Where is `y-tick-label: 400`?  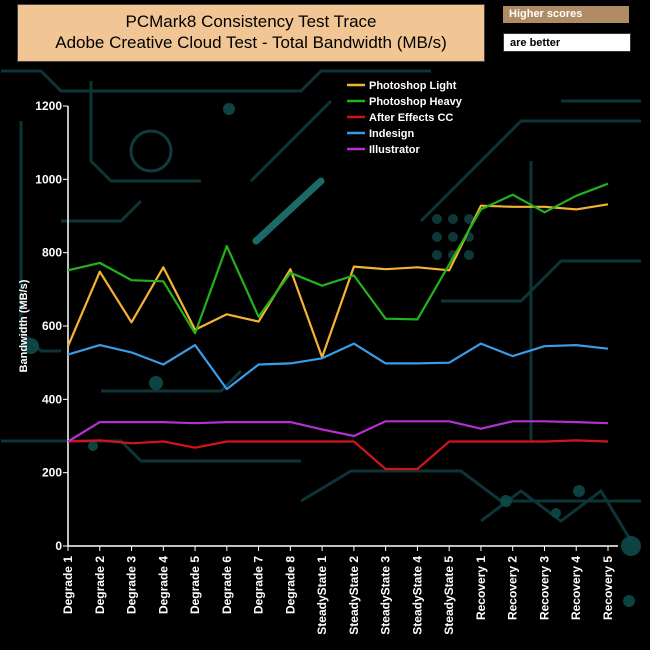 y-tick-label: 400 is located at coordinates (52, 399).